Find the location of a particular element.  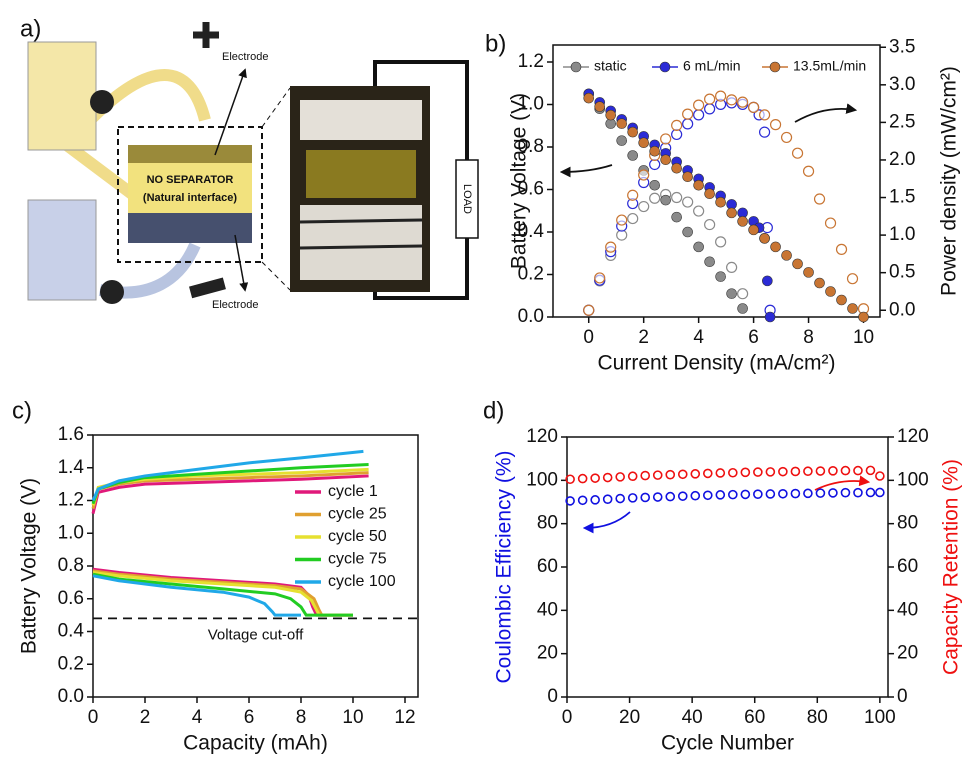

cutoff-label: Voltage cut-off is located at coordinates (256, 634).